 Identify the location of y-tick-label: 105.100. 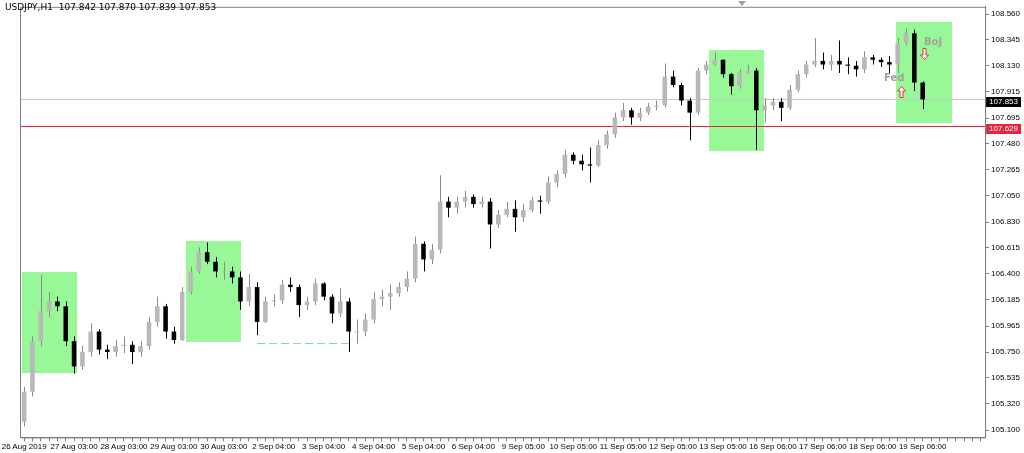
(1006, 430).